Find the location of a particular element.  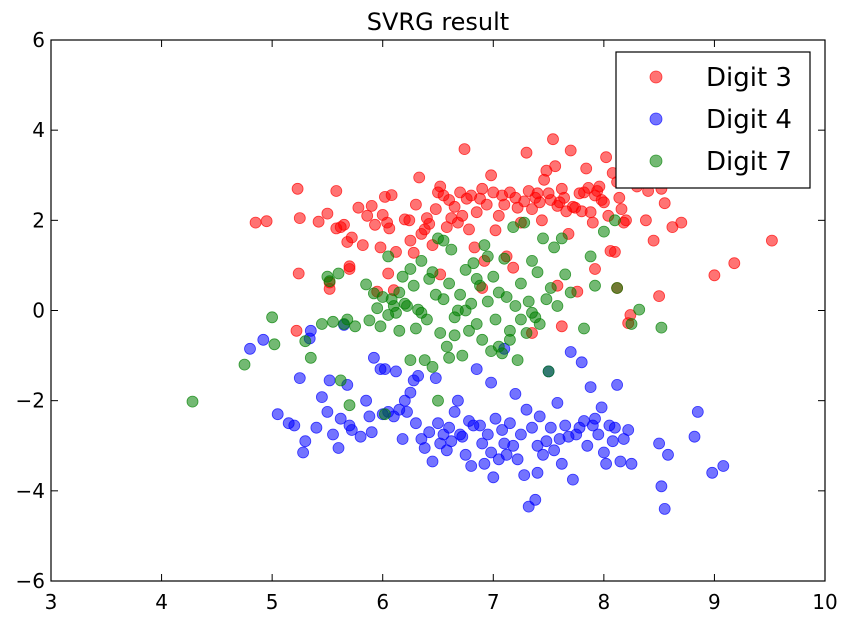

y-tick-label: 6 is located at coordinates (38, 40).